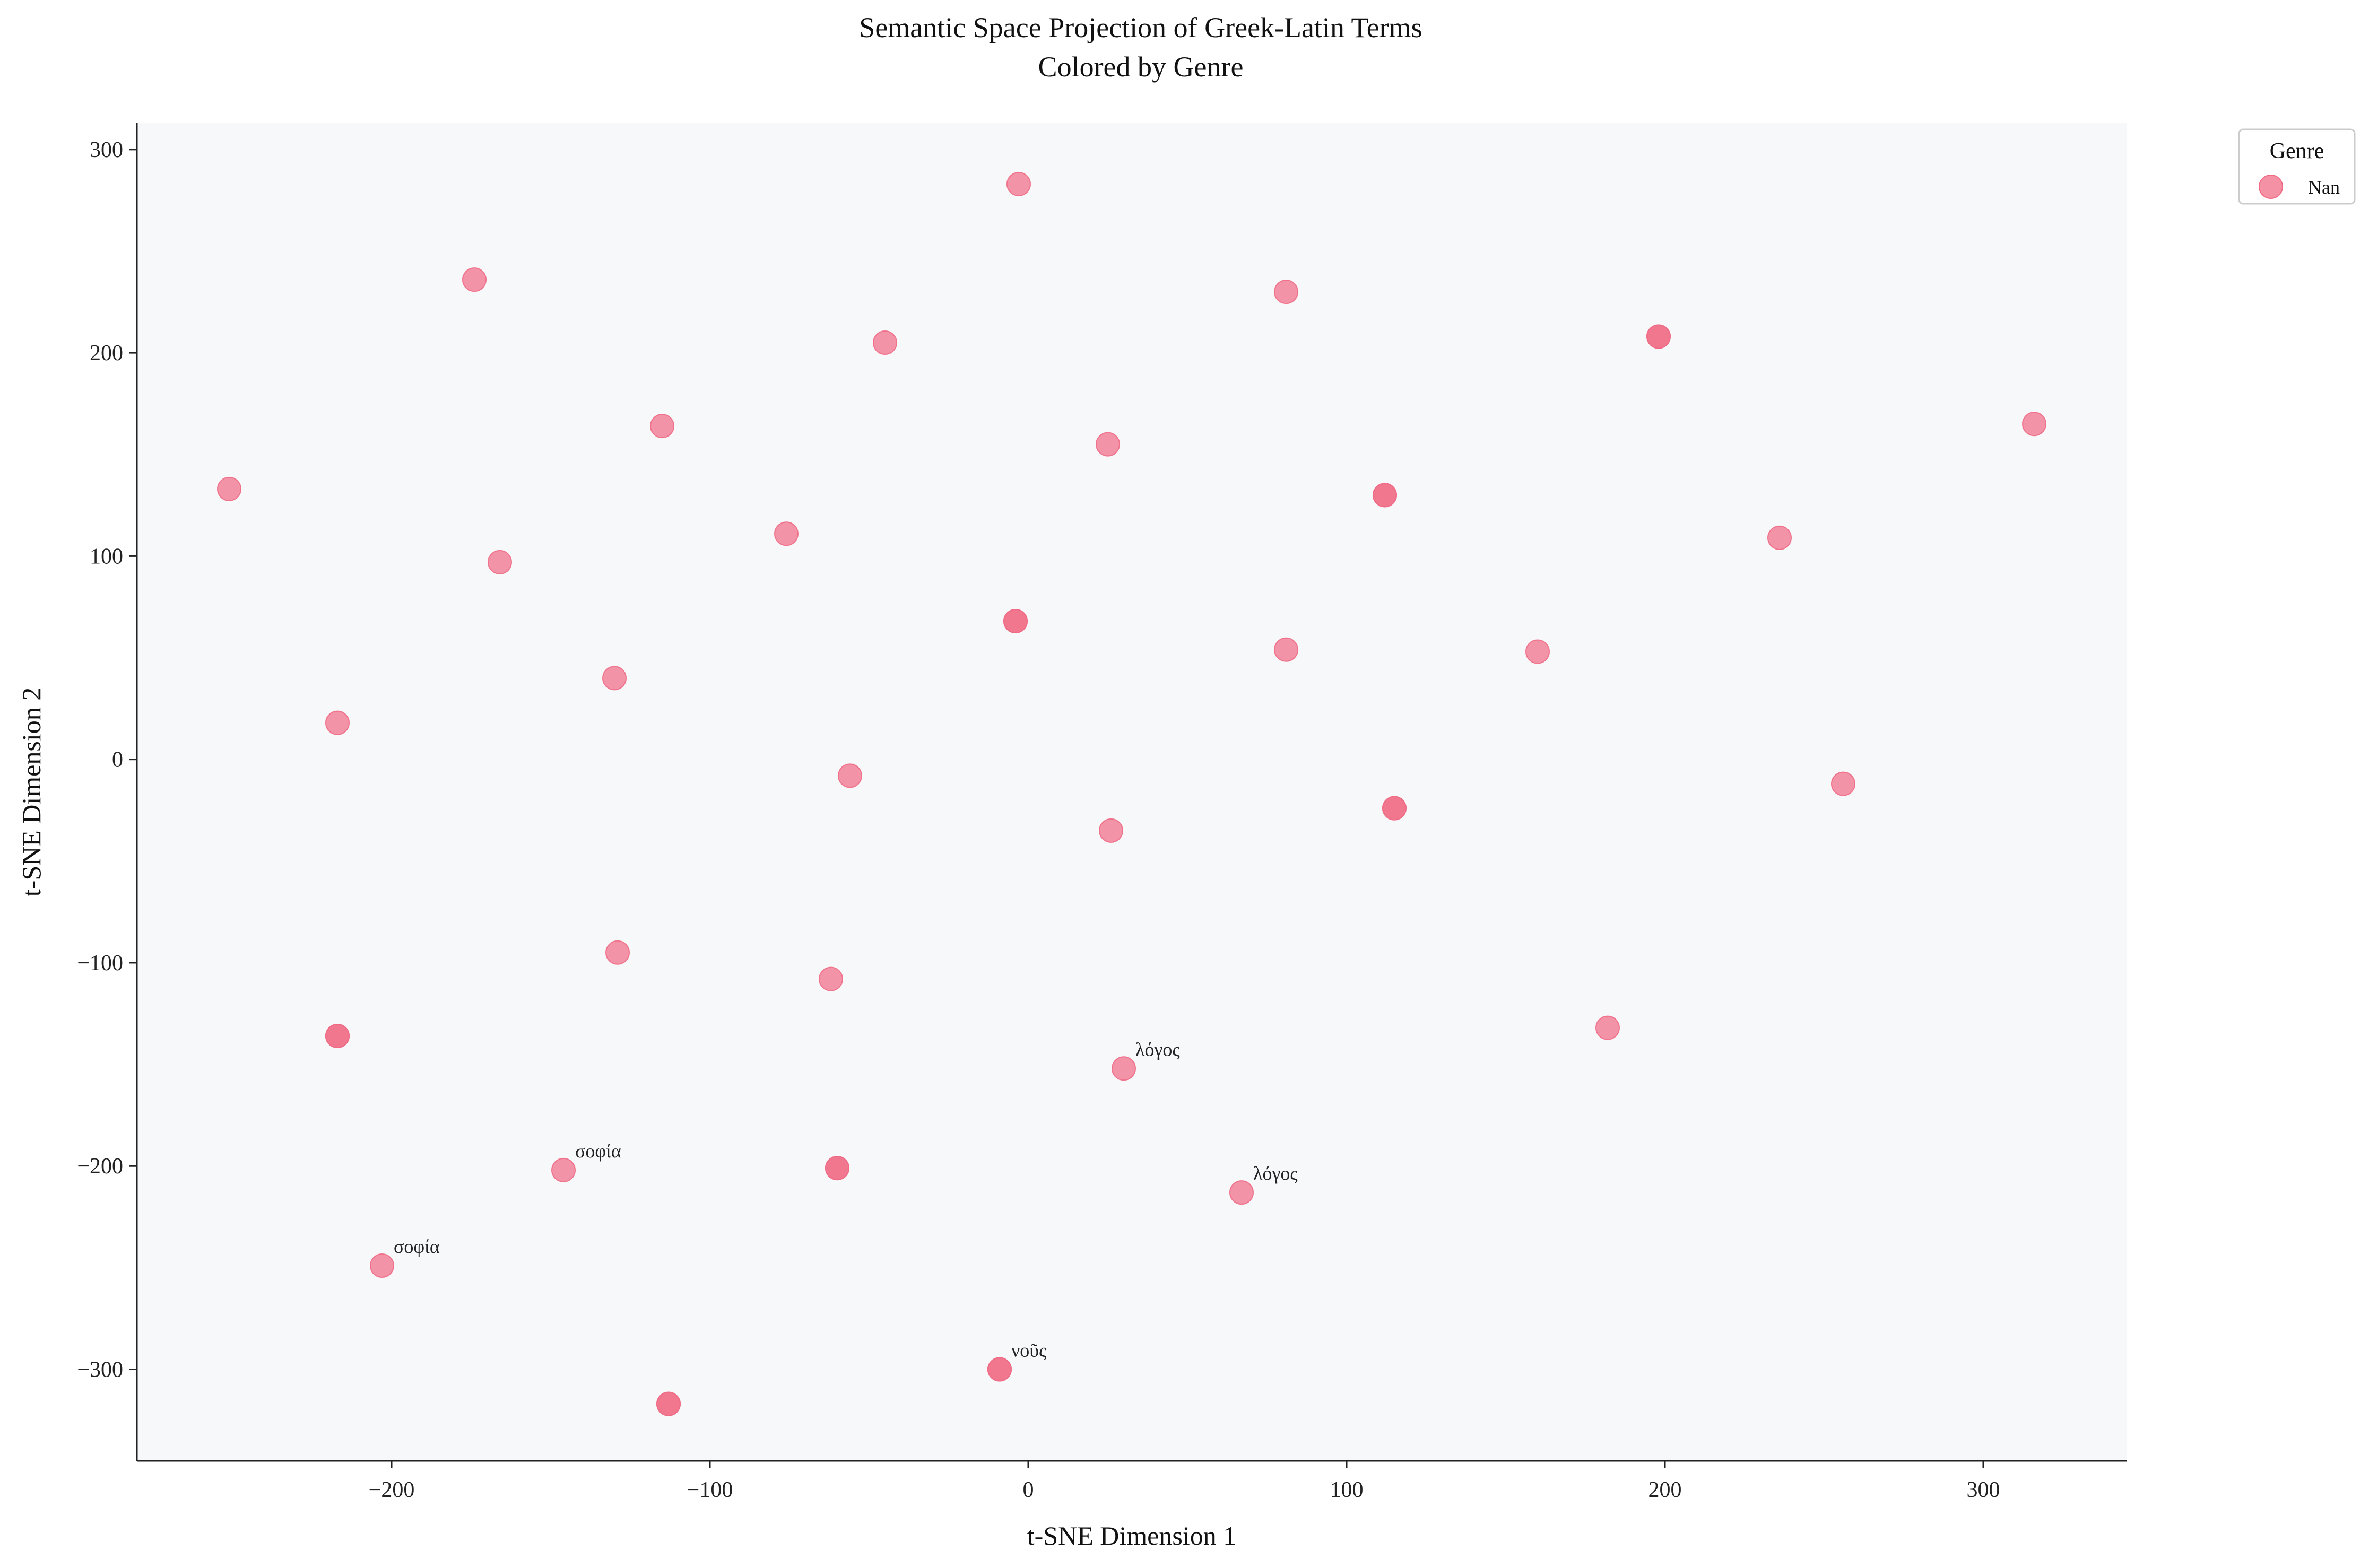 The image size is (2369, 1568). What do you see at coordinates (106, 150) in the screenshot?
I see `y-tick-label: 300` at bounding box center [106, 150].